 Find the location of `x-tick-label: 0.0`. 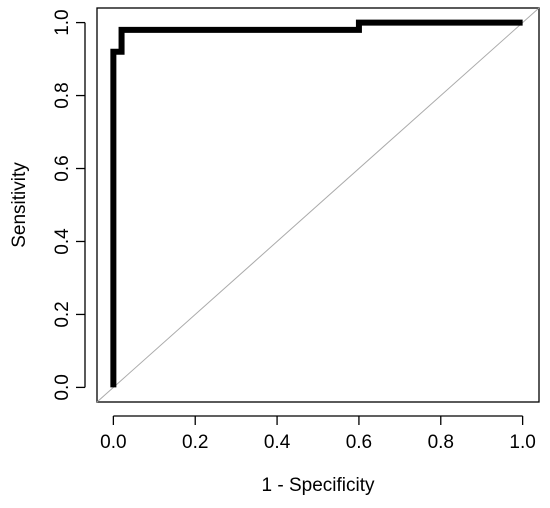

x-tick-label: 0.0 is located at coordinates (113, 442).